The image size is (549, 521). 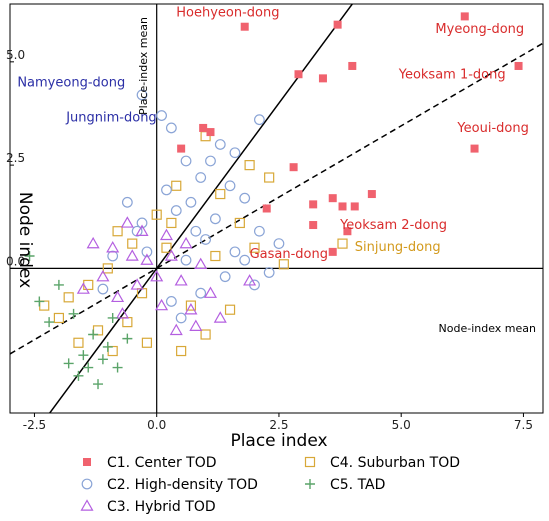 What do you see at coordinates (492, 128) in the screenshot?
I see `point-label: Yeoui-dong` at bounding box center [492, 128].